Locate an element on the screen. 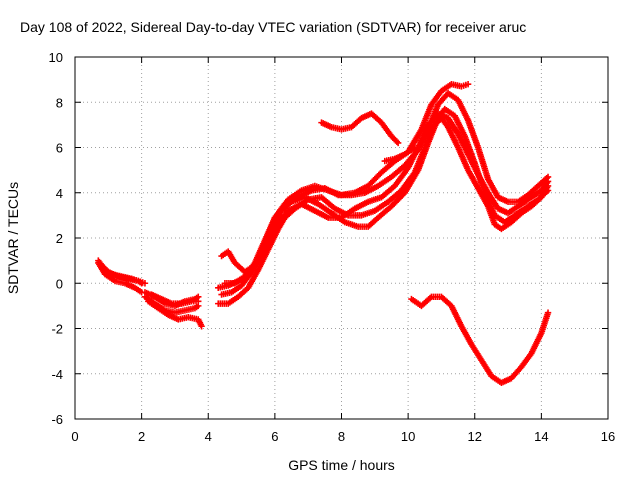 The width and height of the screenshot is (640, 480). series-track-upper is located at coordinates (360, 128).